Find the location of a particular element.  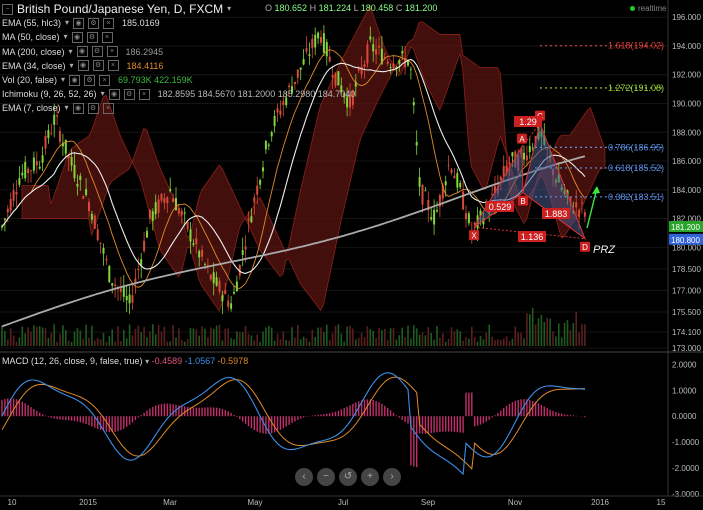

nav-button: ↺ is located at coordinates (348, 477).